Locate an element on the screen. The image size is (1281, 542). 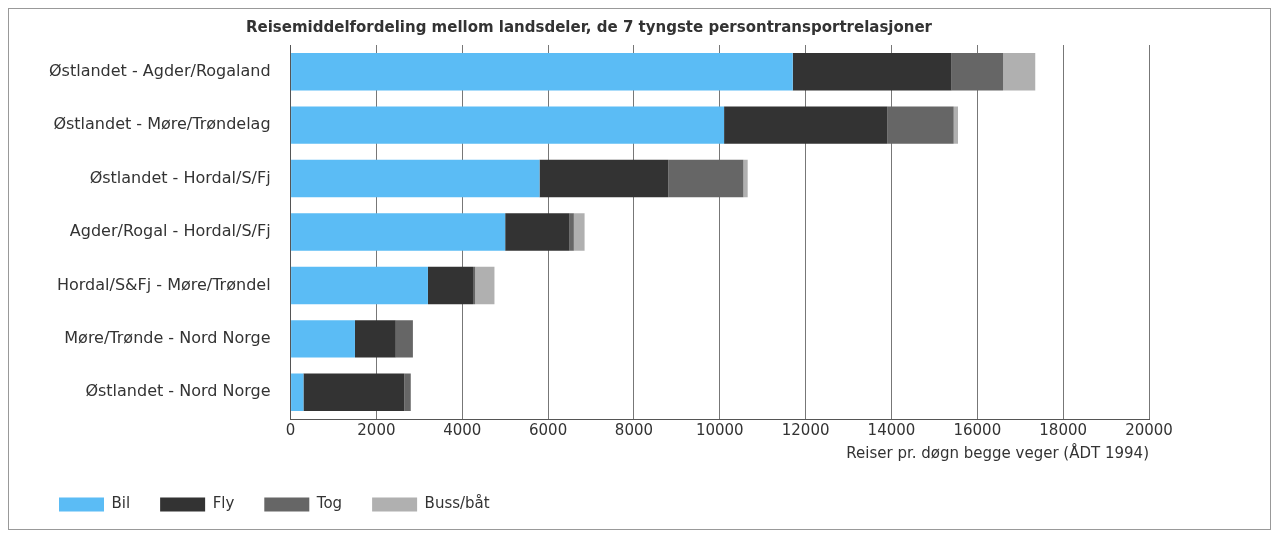
x-axis-title: Reiser pr. døgn begge veger (ÅDT 1994) is located at coordinates (997, 452).